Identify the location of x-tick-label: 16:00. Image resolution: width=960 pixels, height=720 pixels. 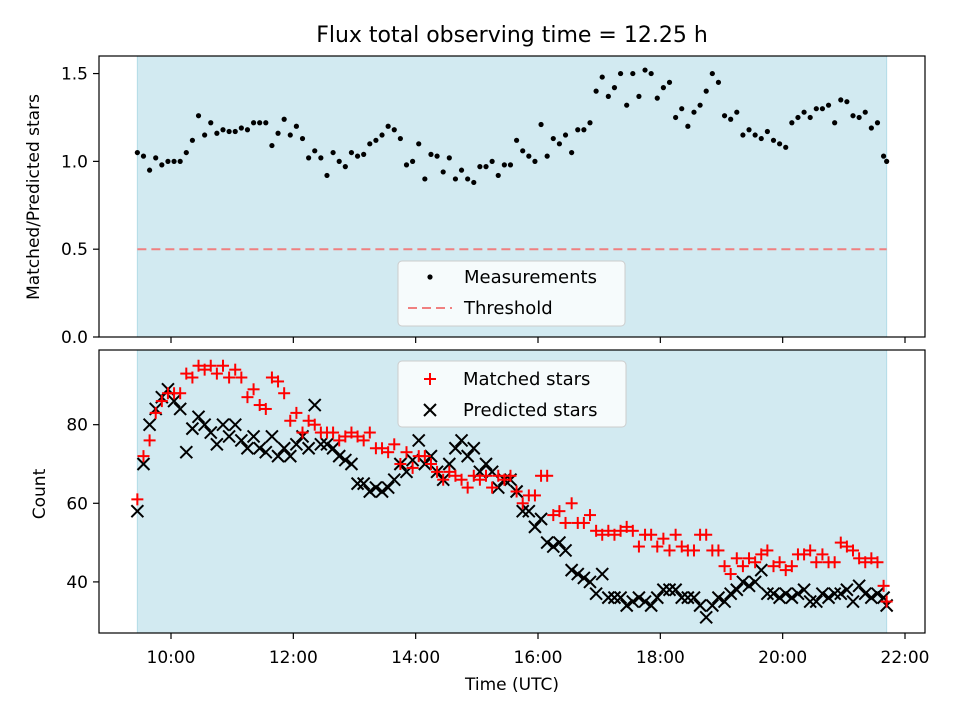
(538, 658).